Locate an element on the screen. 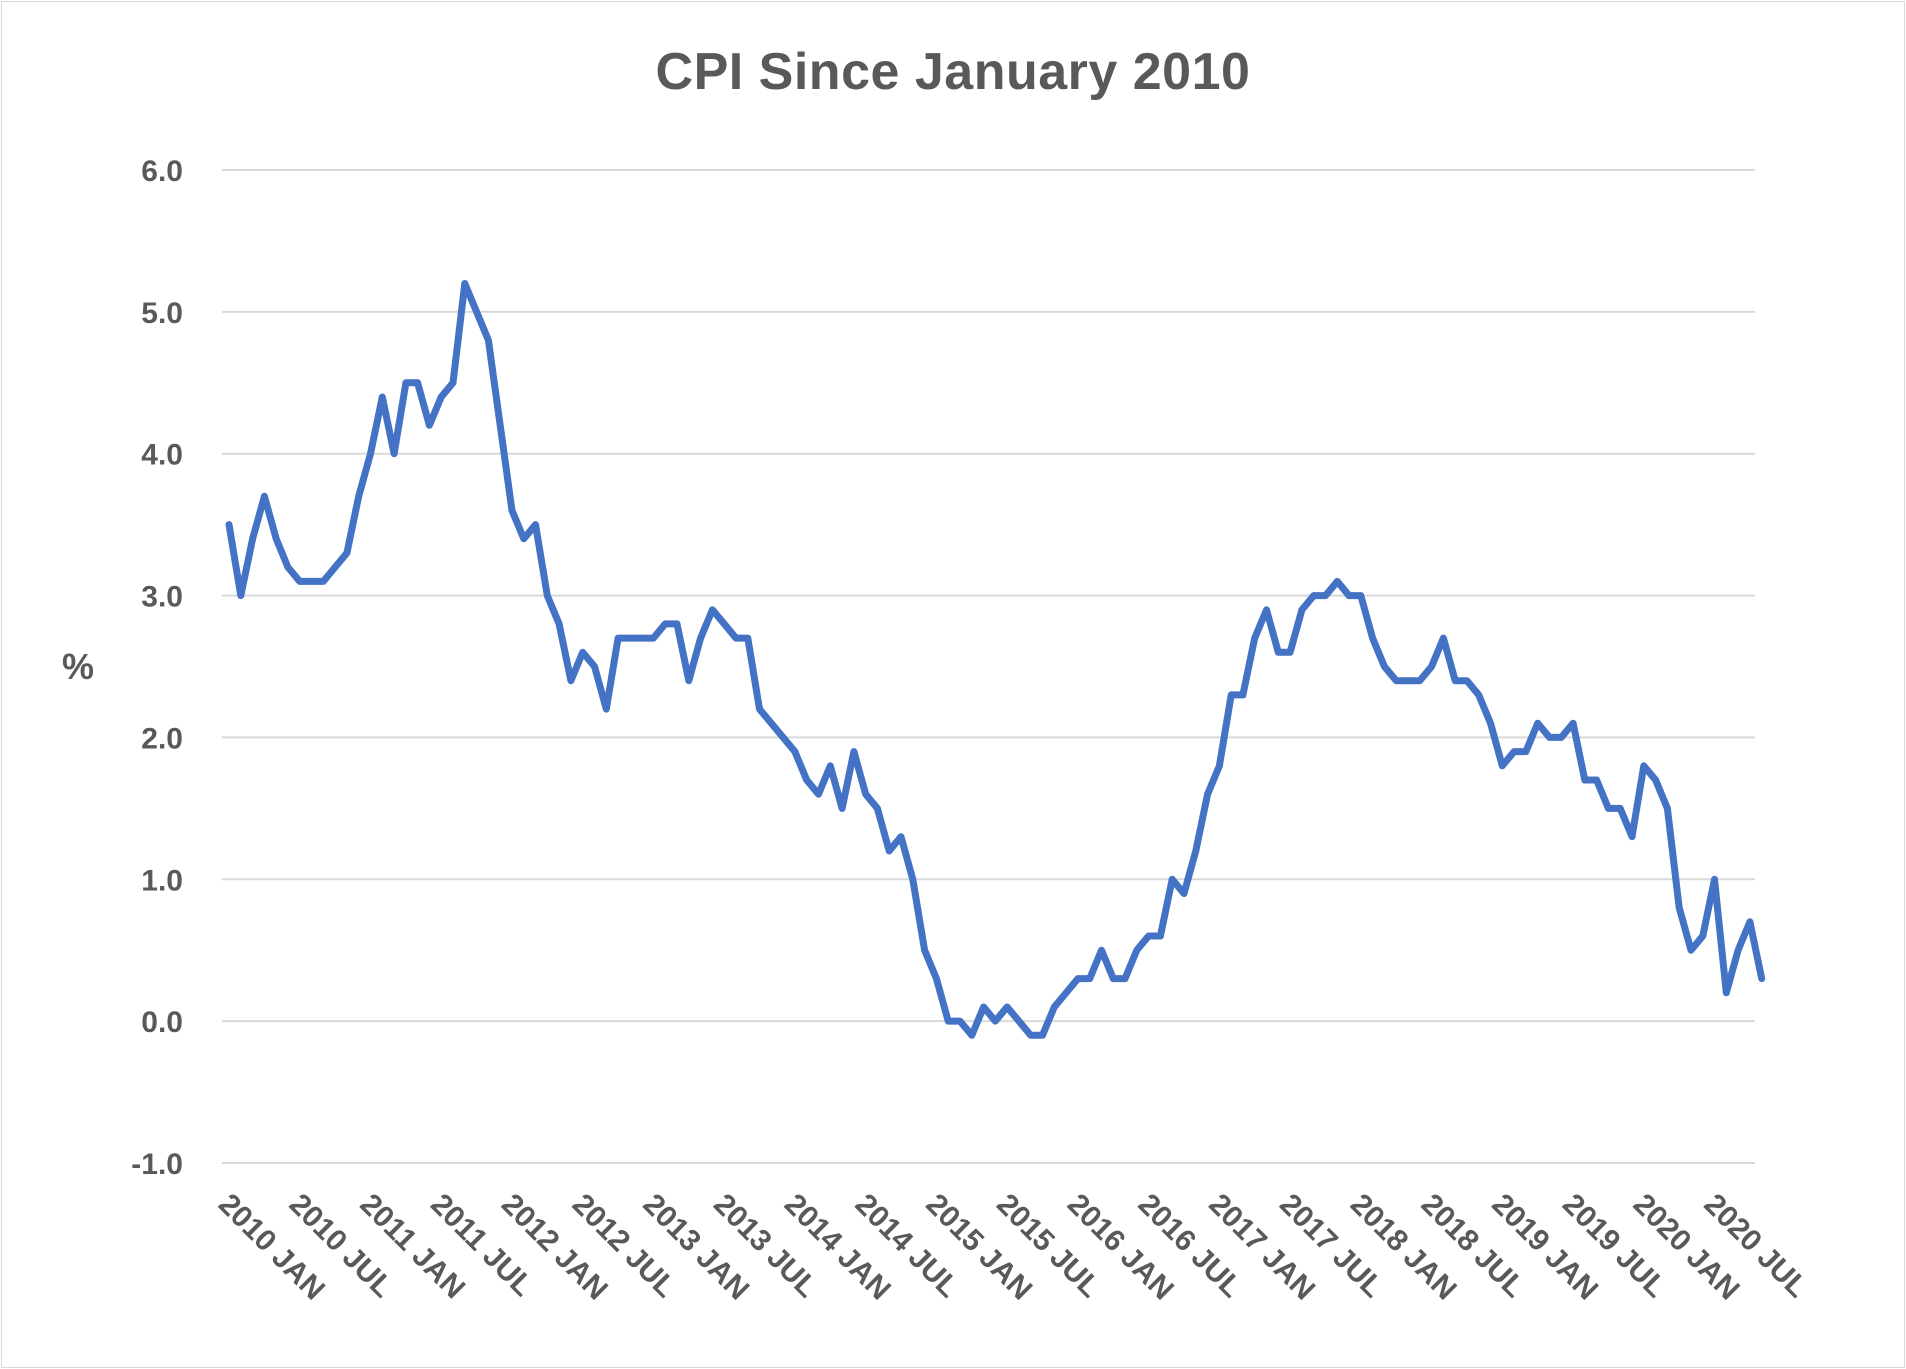 Image resolution: width=1906 pixels, height=1369 pixels. y-tick-label: 3.0 is located at coordinates (162, 597).